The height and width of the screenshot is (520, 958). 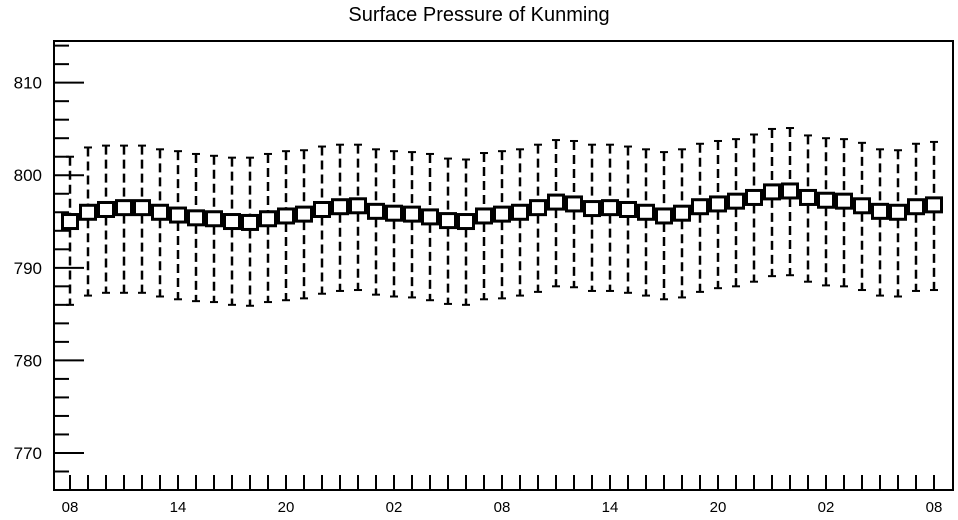 What do you see at coordinates (28, 83) in the screenshot?
I see `y-tick-label: 810` at bounding box center [28, 83].